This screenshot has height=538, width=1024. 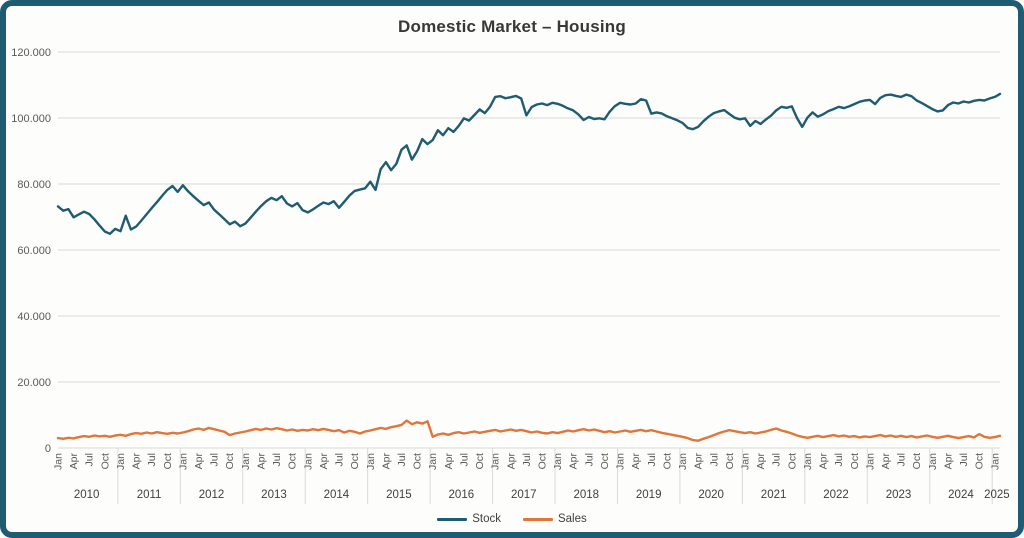 I want to click on y-tick-label: 60.000, so click(x=34, y=251).